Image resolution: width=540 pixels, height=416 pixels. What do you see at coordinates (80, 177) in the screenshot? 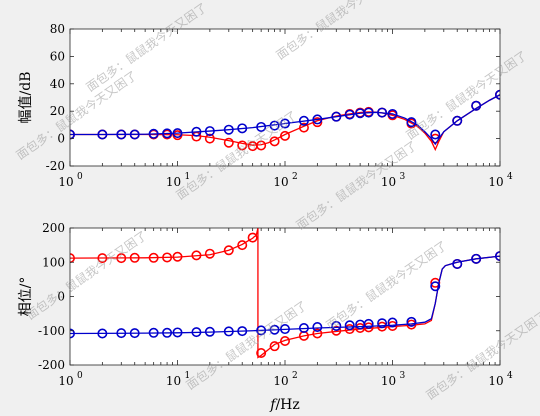
I see `x-tick-exponent: 0` at bounding box center [80, 177].